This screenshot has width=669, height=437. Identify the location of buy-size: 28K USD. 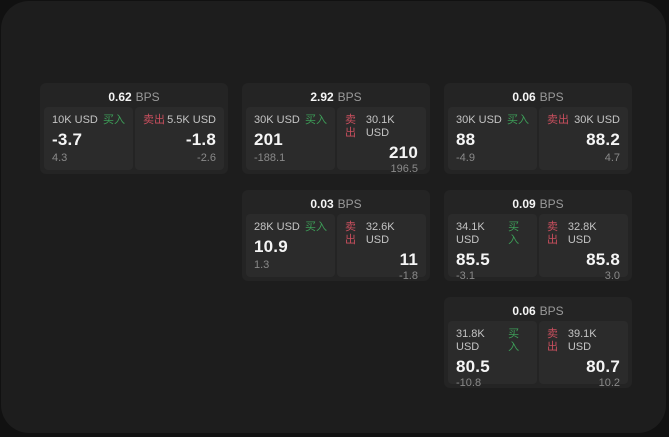
(277, 227).